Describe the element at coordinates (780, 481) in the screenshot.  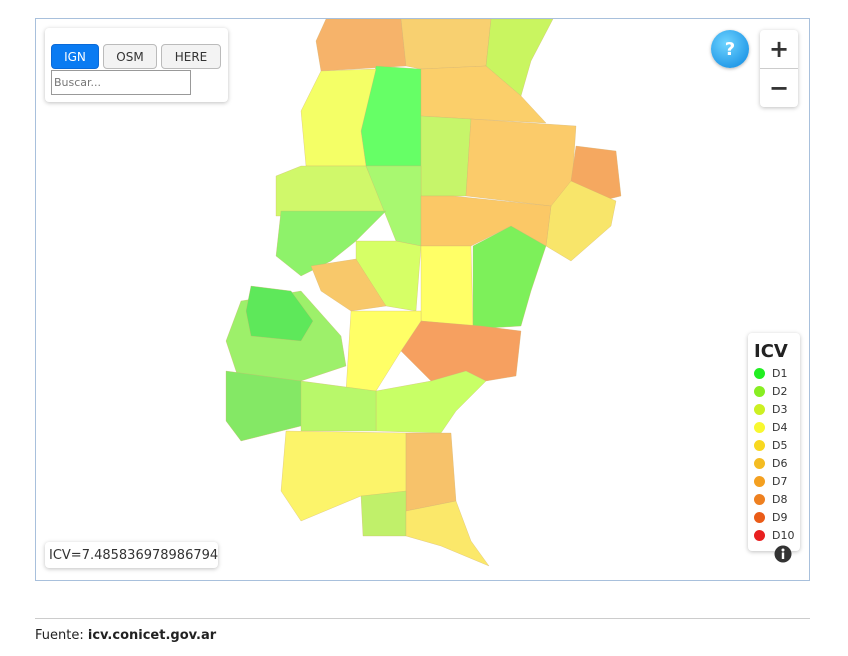
I see `legend-label: D7` at that location.